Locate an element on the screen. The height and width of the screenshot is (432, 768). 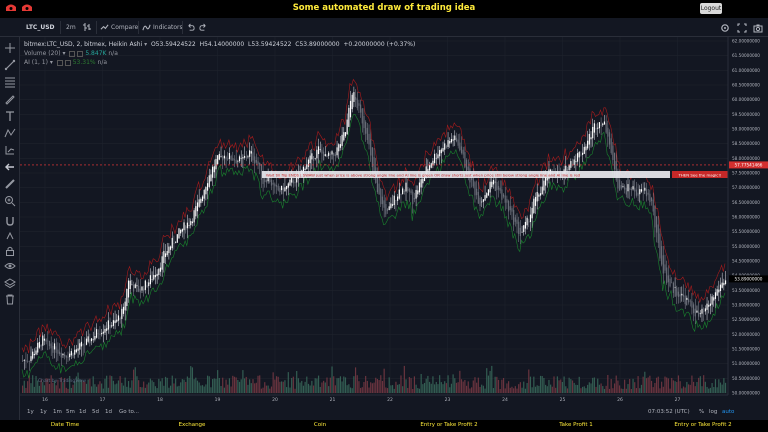
eye-icon is located at coordinates (10, 266).